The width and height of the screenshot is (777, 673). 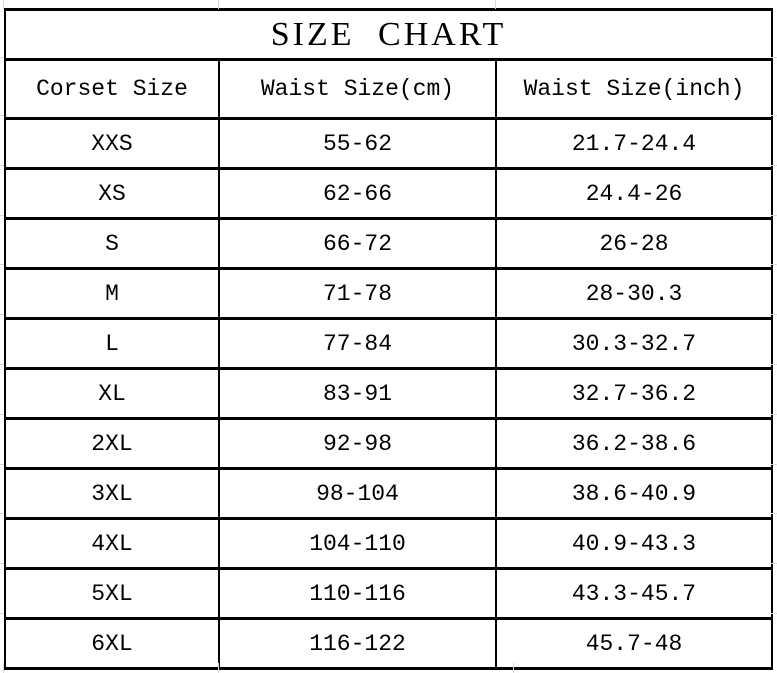 What do you see at coordinates (357, 443) in the screenshot?
I see `table-cell: 92-98` at bounding box center [357, 443].